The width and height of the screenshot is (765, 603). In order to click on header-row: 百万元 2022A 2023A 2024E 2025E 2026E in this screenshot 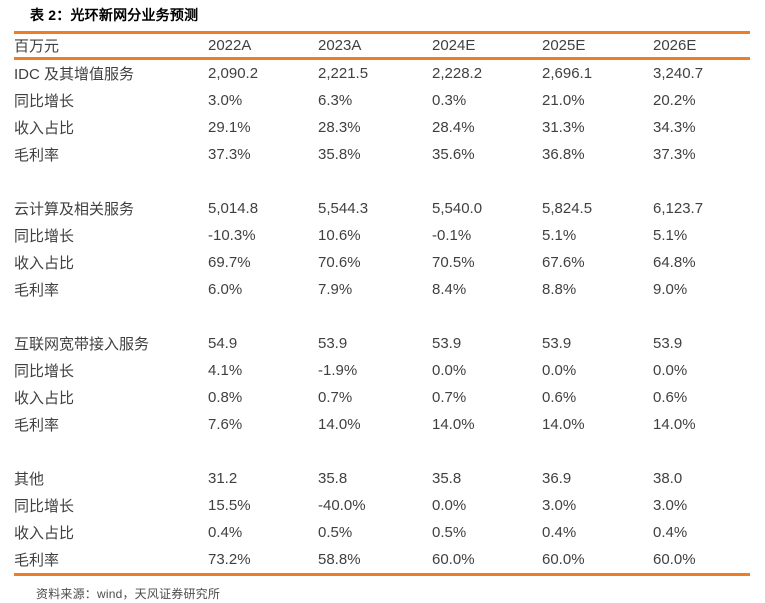, I will do `click(382, 45)`.